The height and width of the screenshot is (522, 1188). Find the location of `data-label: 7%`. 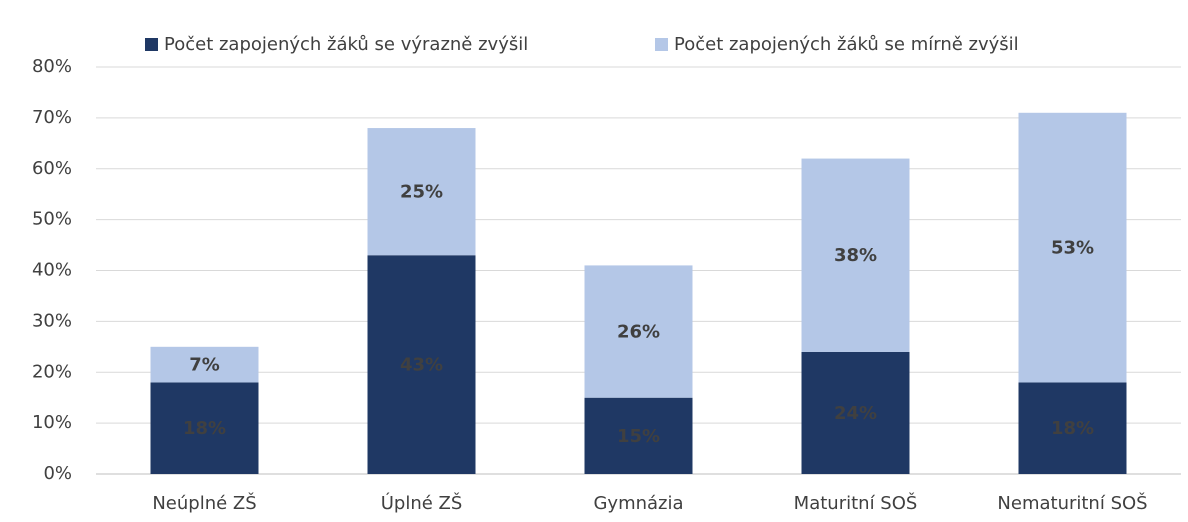

data-label: 7% is located at coordinates (204, 365).